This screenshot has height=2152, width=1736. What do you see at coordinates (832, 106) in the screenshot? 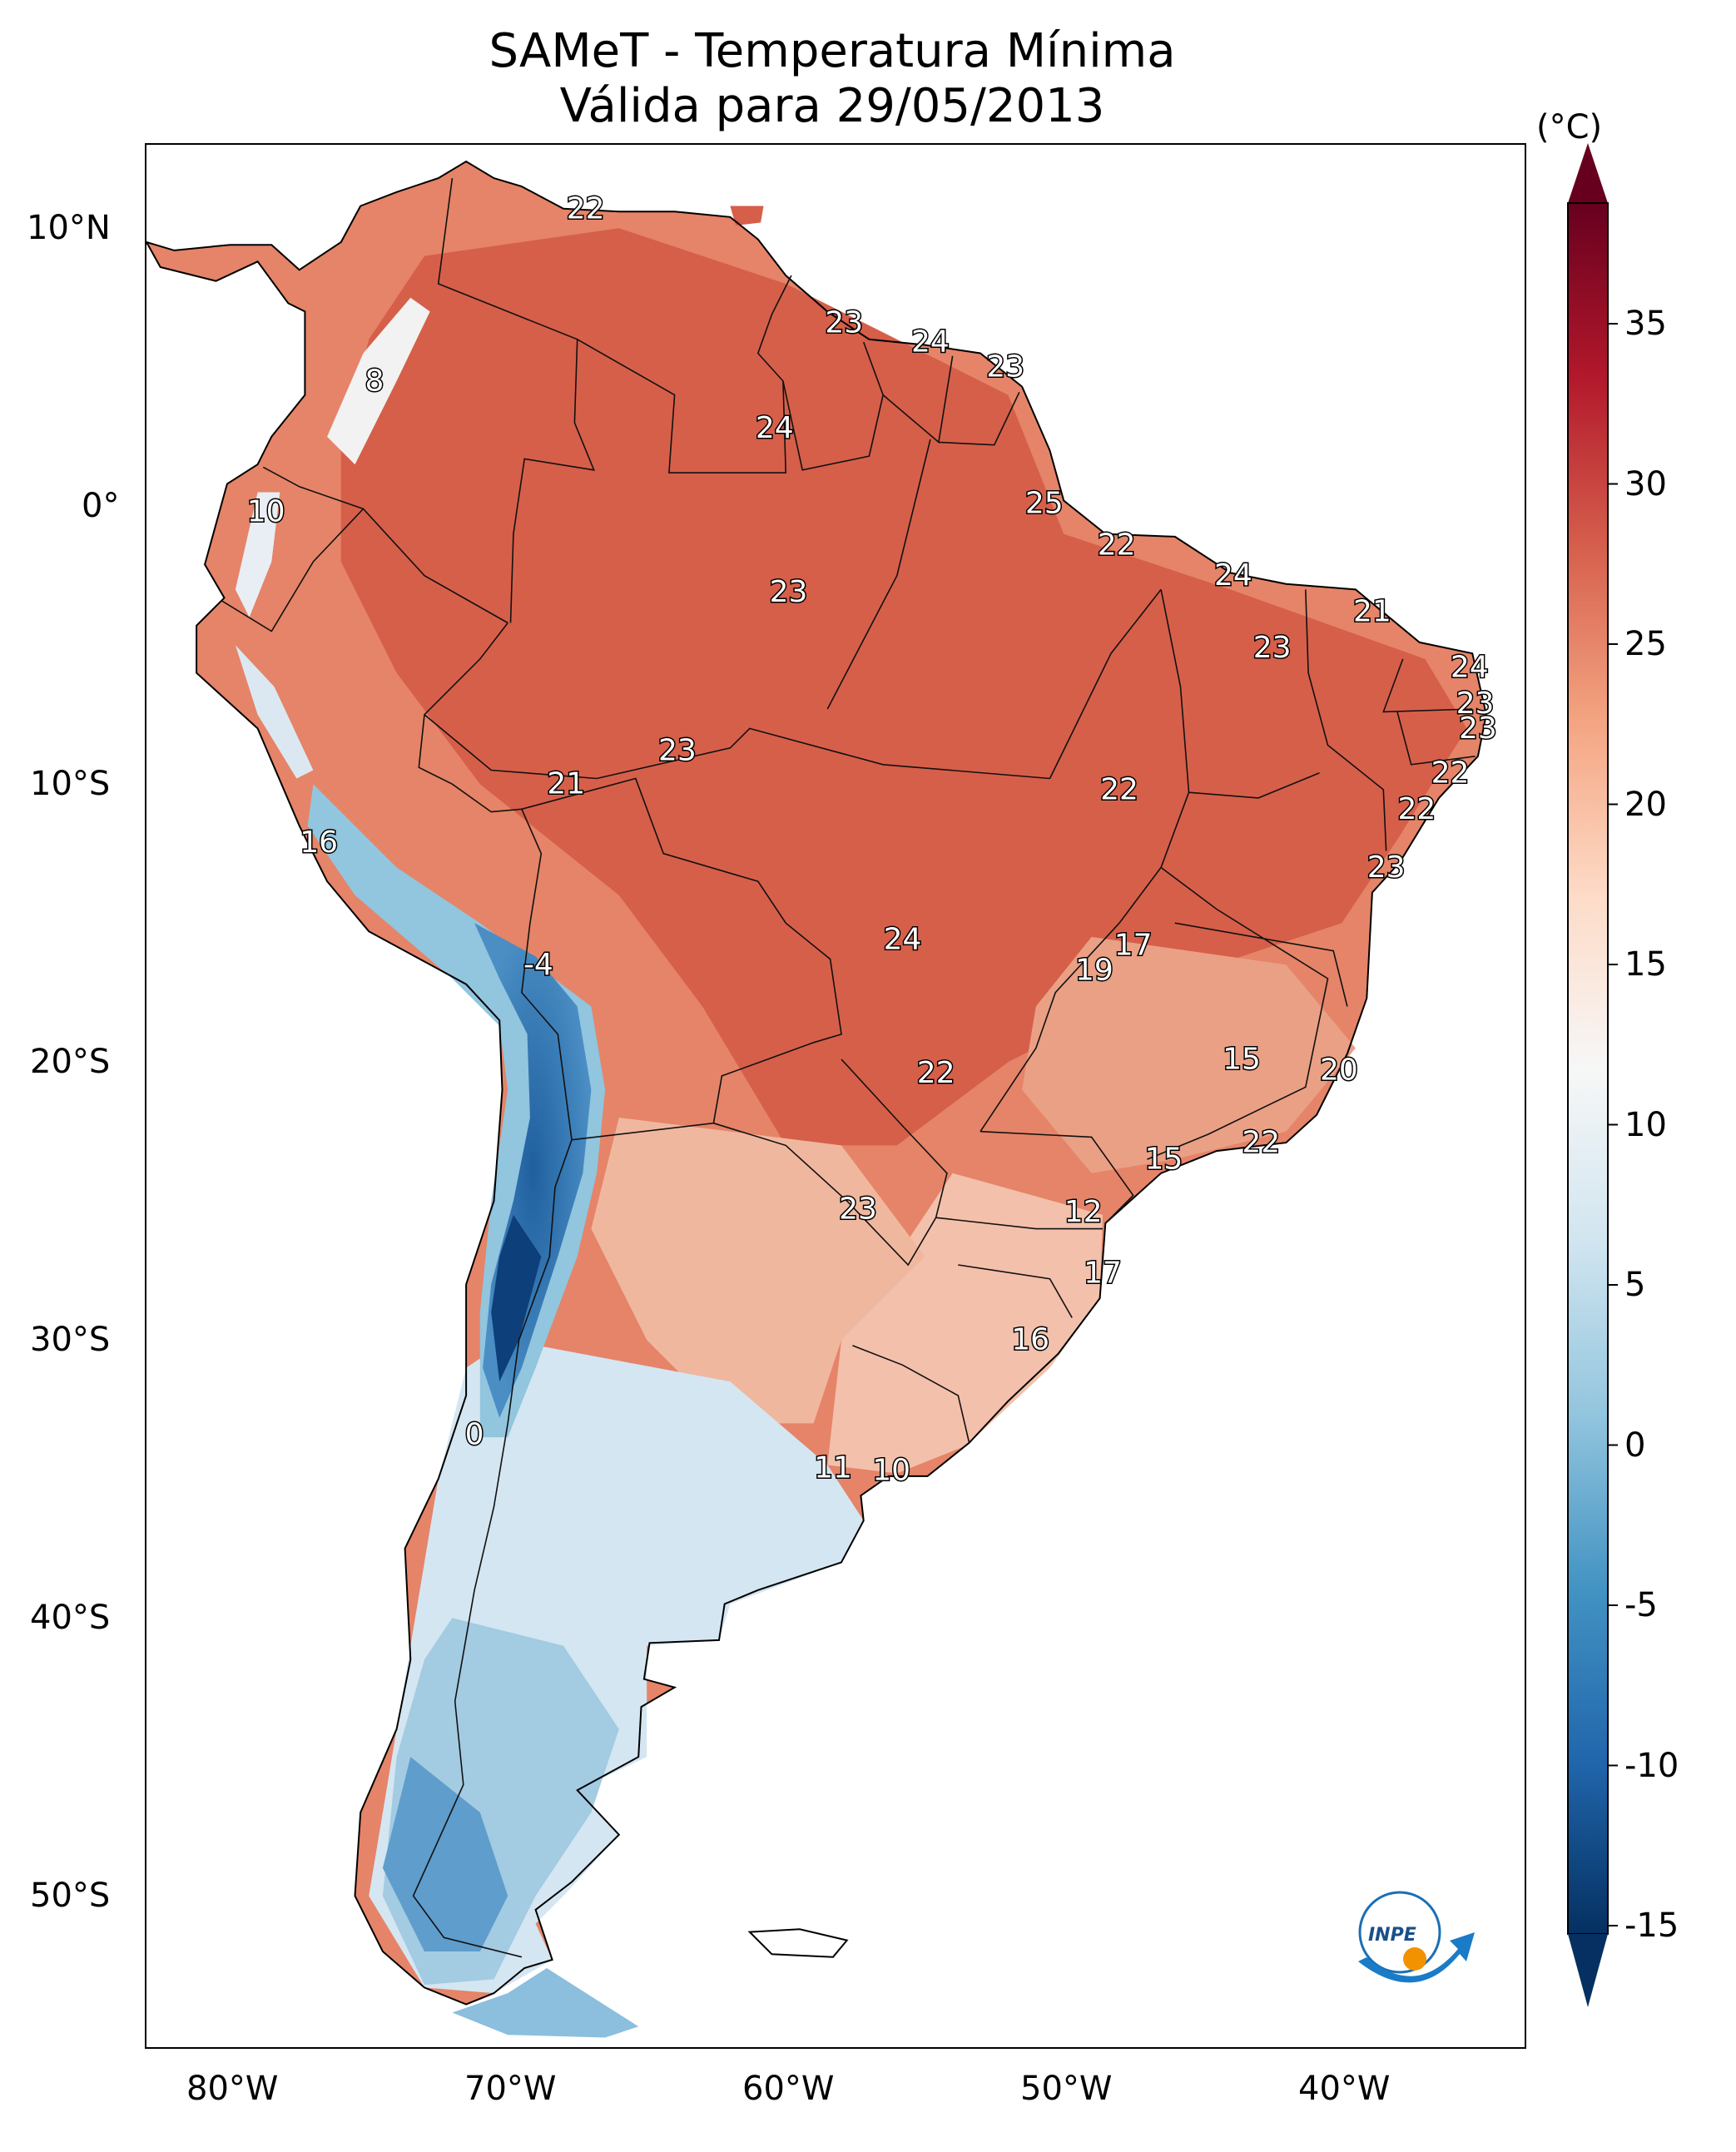
I see `map-subtitle: Válida para 29/05/2013` at bounding box center [832, 106].